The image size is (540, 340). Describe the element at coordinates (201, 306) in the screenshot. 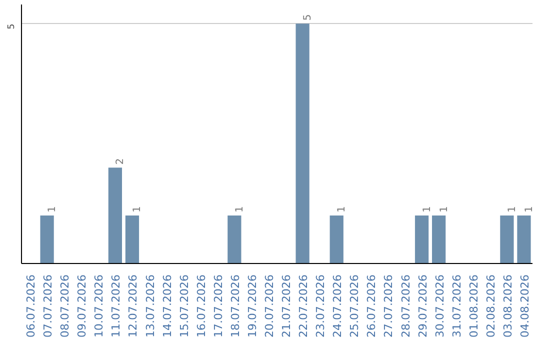

I see `x-tick-label: 16.07.2026` at that location.